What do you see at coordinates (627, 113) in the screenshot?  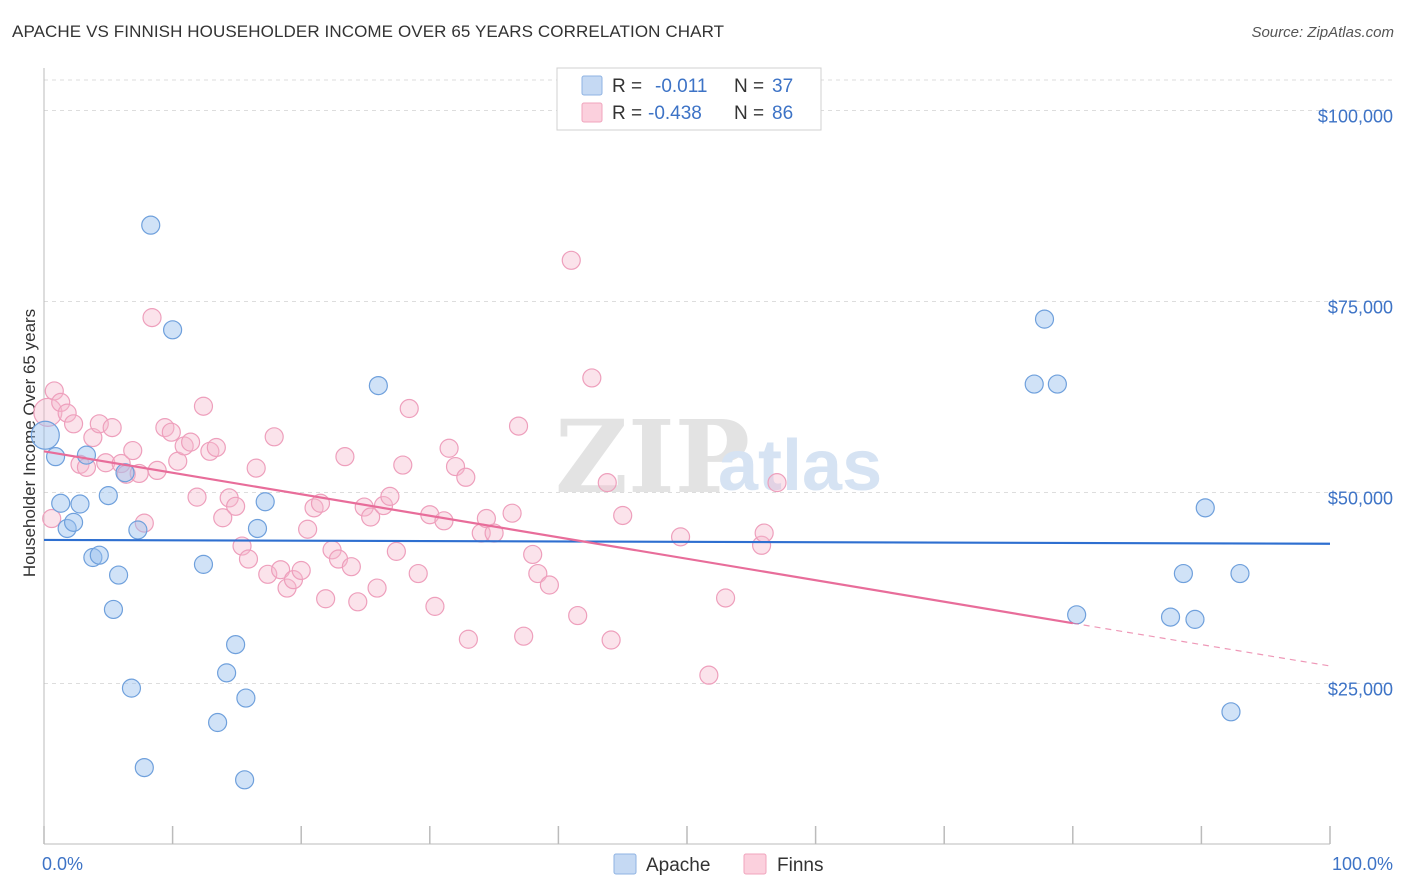 I see `legend-finns-r-label: R =` at bounding box center [627, 113].